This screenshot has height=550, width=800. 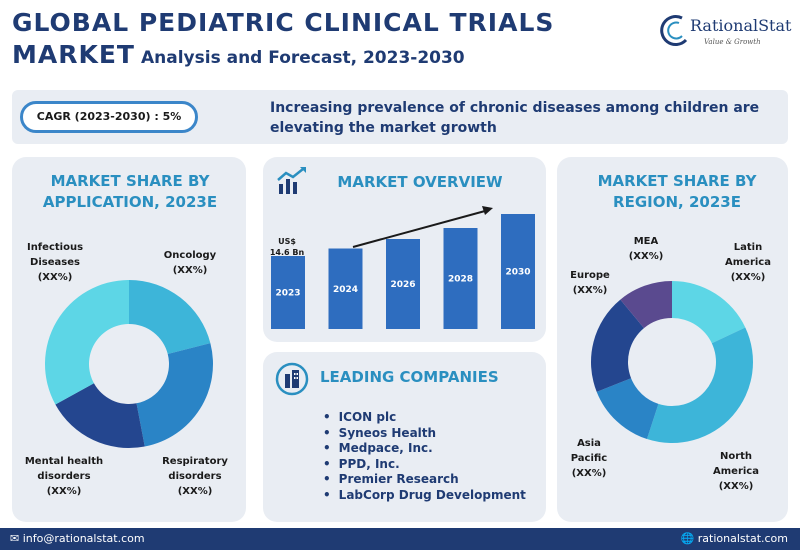 What do you see at coordinates (424, 449) in the screenshot?
I see `company-item: Medpace, Inc.` at bounding box center [424, 449].